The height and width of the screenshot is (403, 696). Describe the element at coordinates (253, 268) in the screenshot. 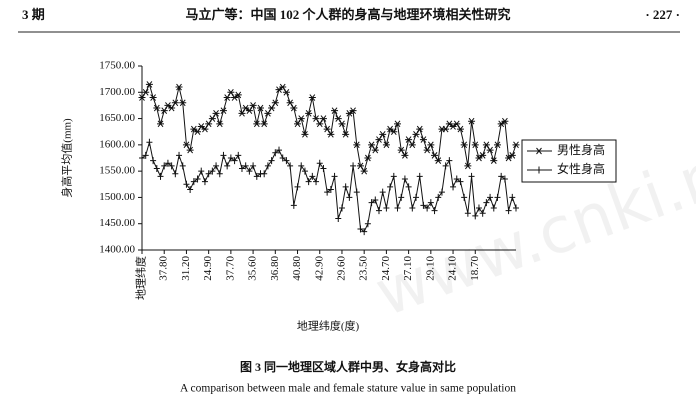

I see `x-tick-label: 35.60` at that location.